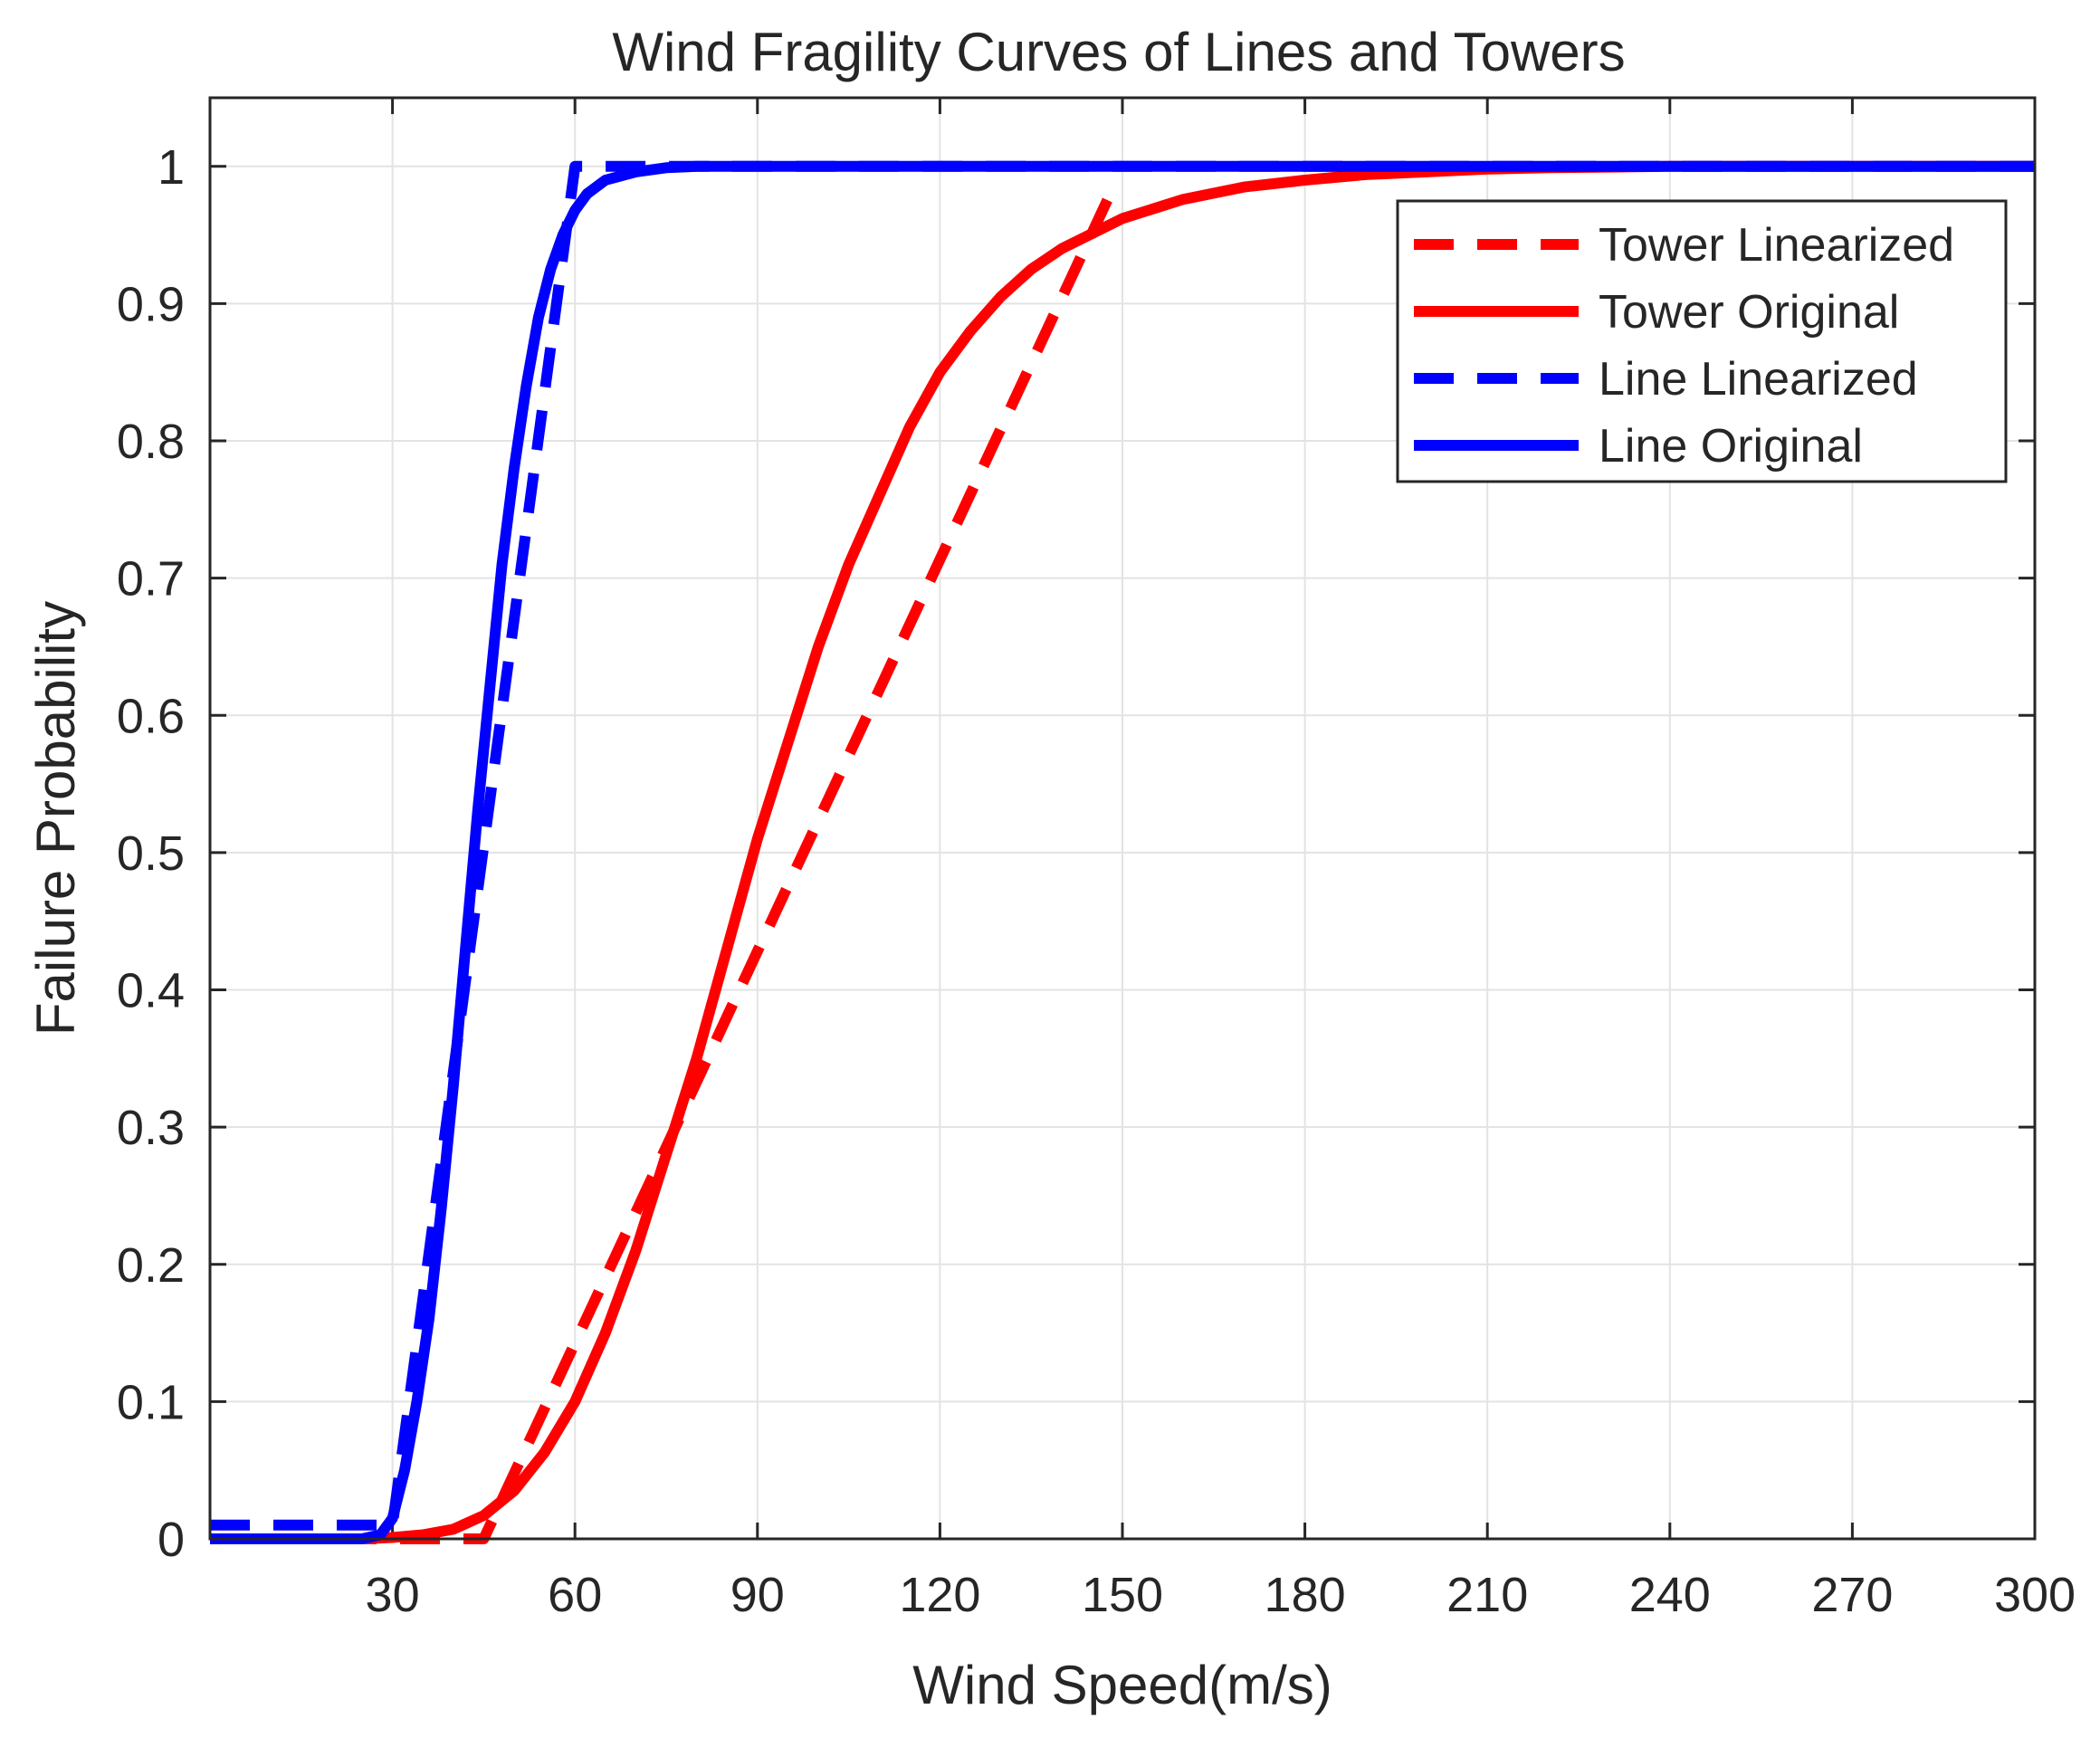  I want to click on x-tick-label: 120, so click(939, 1595).